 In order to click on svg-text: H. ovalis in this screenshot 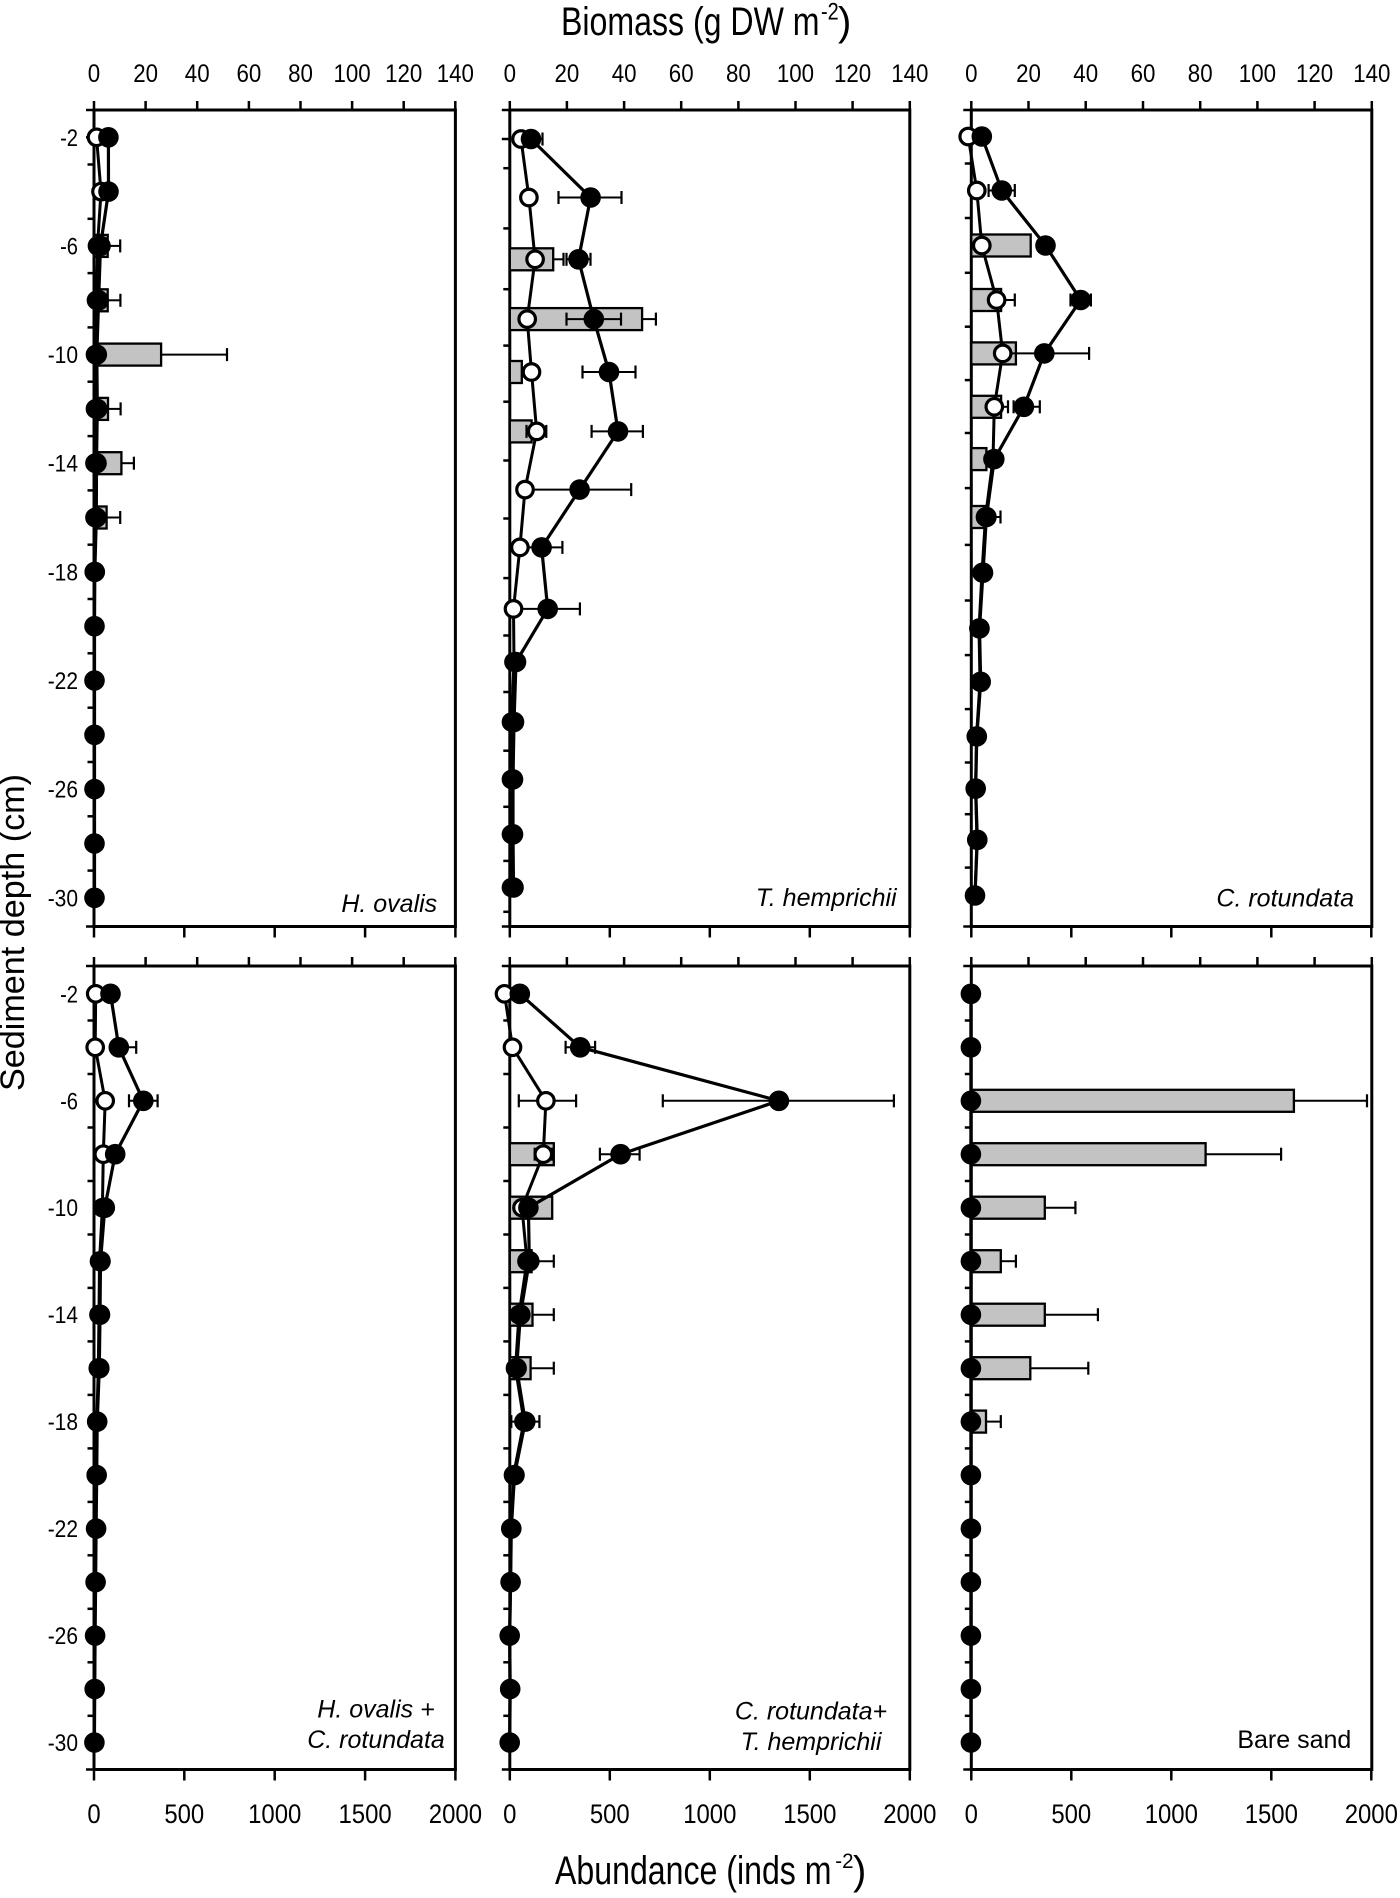, I will do `click(389, 904)`.